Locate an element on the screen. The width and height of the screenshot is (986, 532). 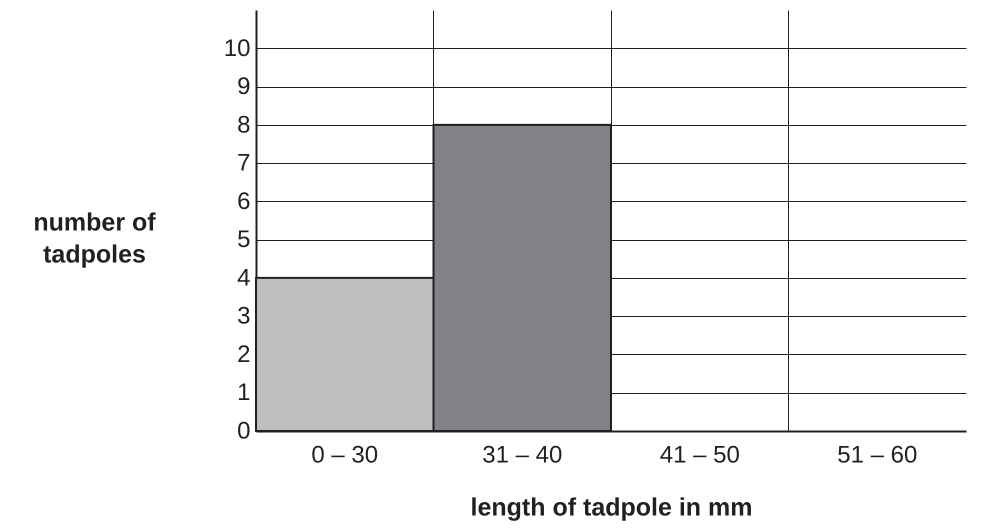
y-tick-label: 3 is located at coordinates (243, 316).